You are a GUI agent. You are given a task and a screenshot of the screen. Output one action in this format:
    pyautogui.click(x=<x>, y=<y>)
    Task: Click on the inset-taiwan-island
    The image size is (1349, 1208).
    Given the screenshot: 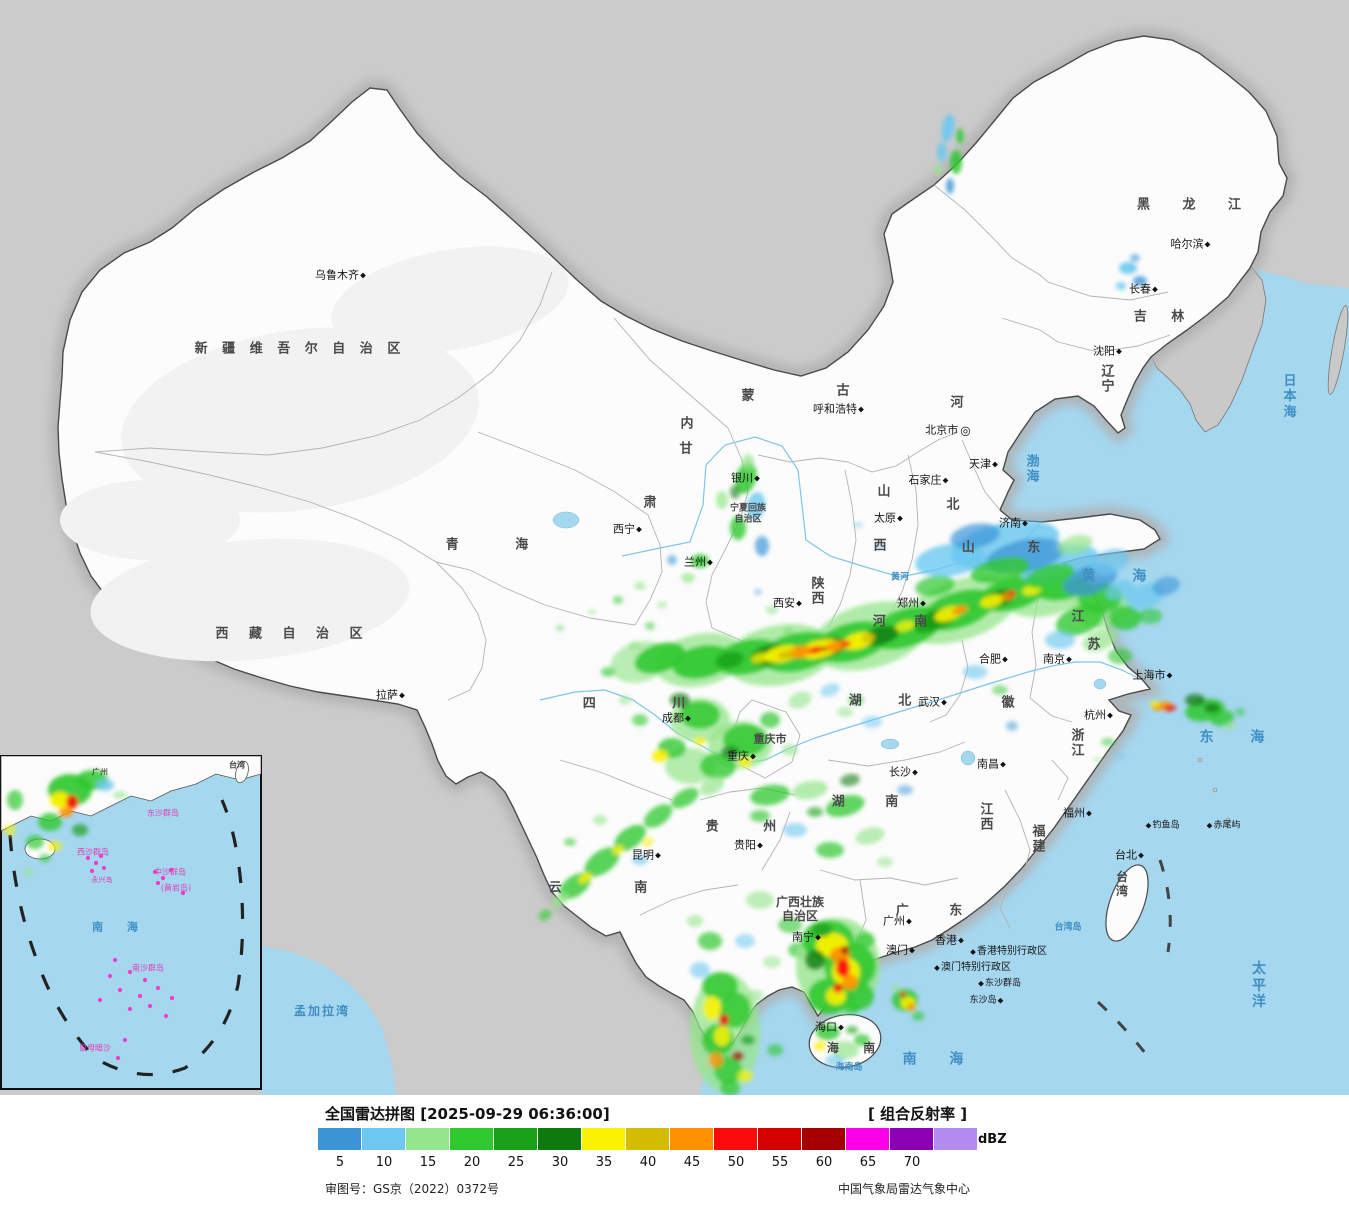 What is the action you would take?
    pyautogui.click(x=242, y=772)
    